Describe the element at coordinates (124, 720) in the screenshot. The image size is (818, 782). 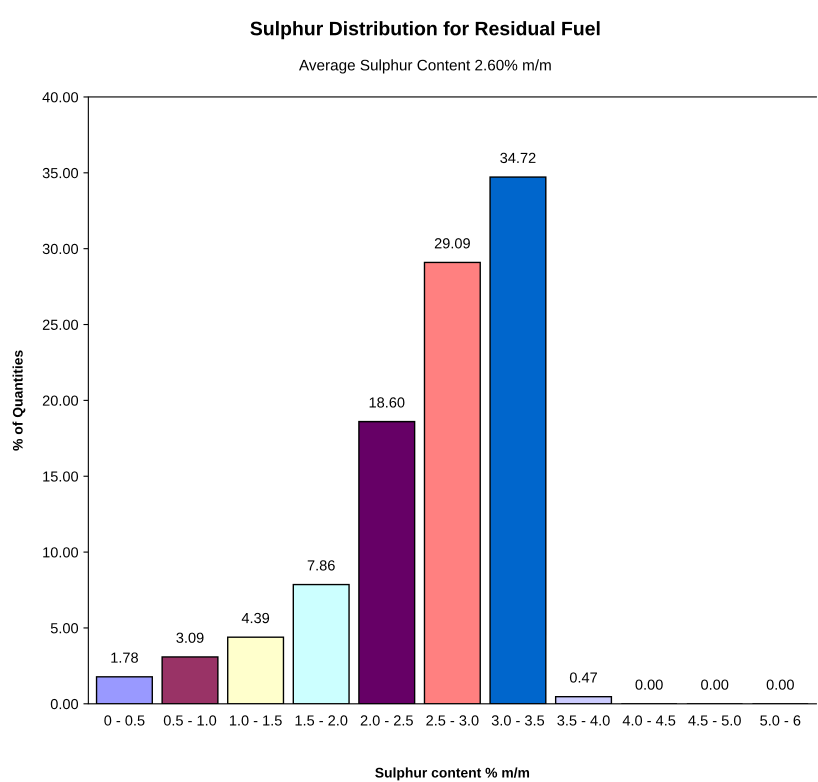
I see `x-tick-label: 0 - 0.5` at that location.